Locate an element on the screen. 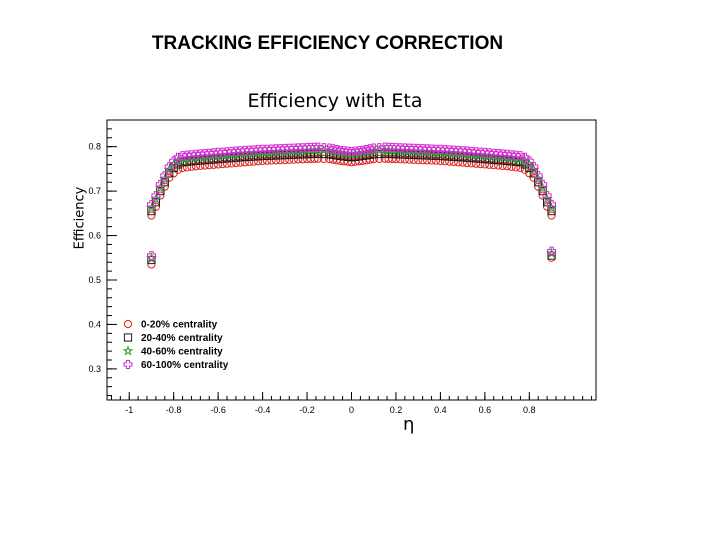 The image size is (720, 540). x-tick-label: 0.8 is located at coordinates (529, 410).